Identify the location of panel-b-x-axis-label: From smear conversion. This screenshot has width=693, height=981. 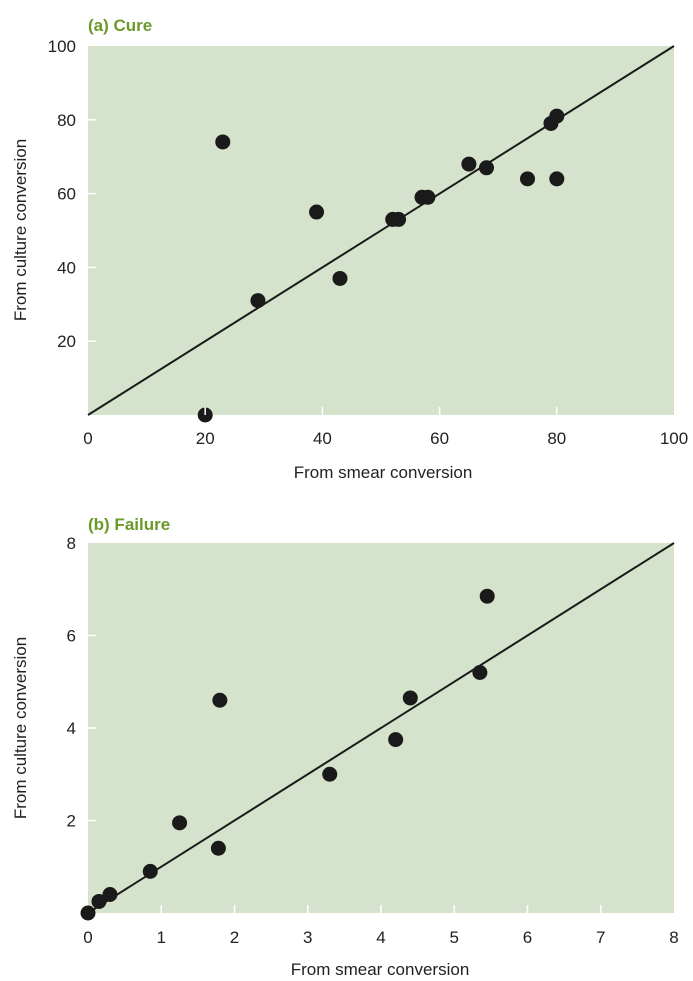
(380, 969).